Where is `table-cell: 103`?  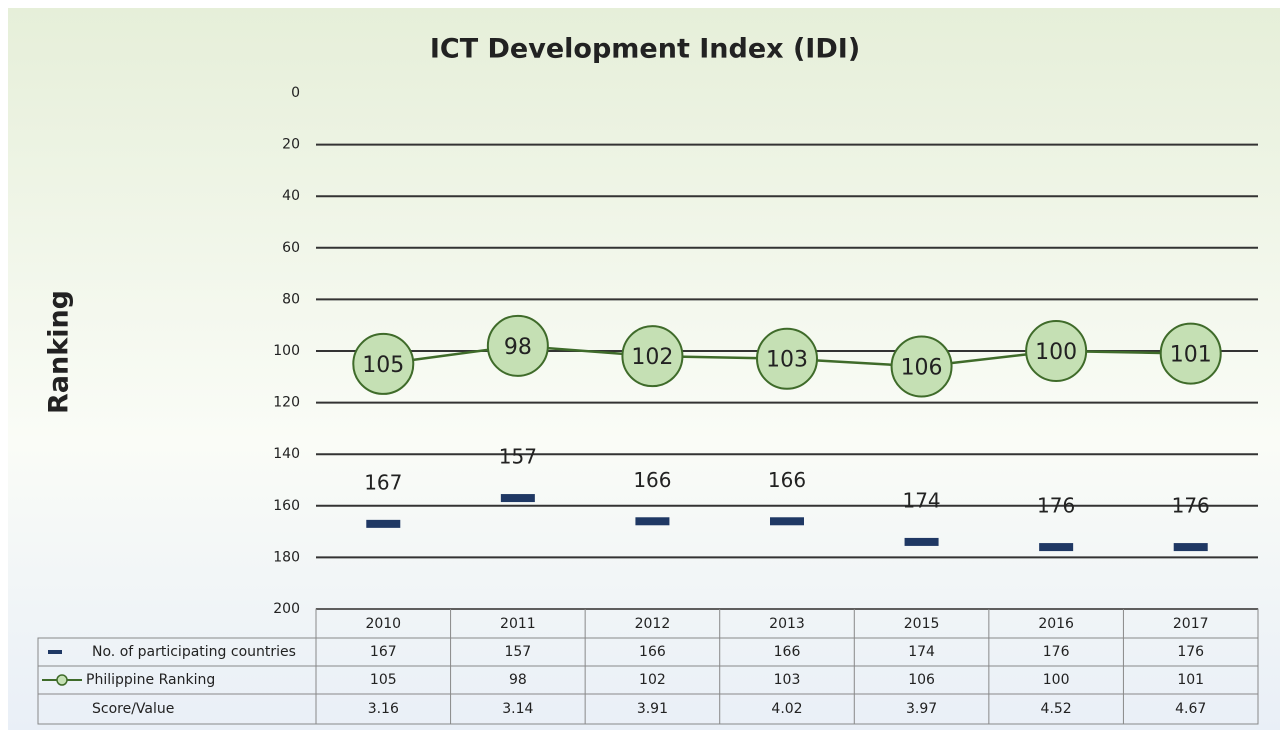 table-cell: 103 is located at coordinates (787, 680).